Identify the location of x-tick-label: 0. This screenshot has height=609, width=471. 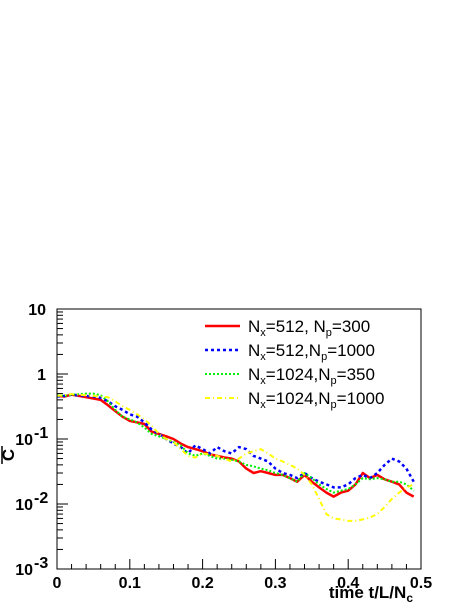
(57, 583).